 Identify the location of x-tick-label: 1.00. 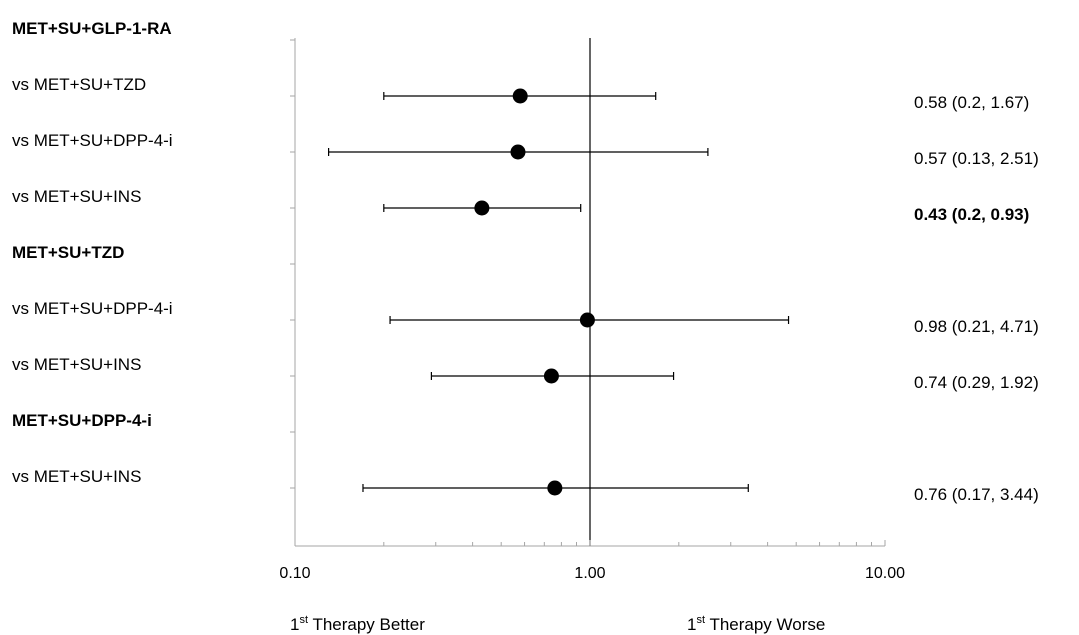
(589, 573).